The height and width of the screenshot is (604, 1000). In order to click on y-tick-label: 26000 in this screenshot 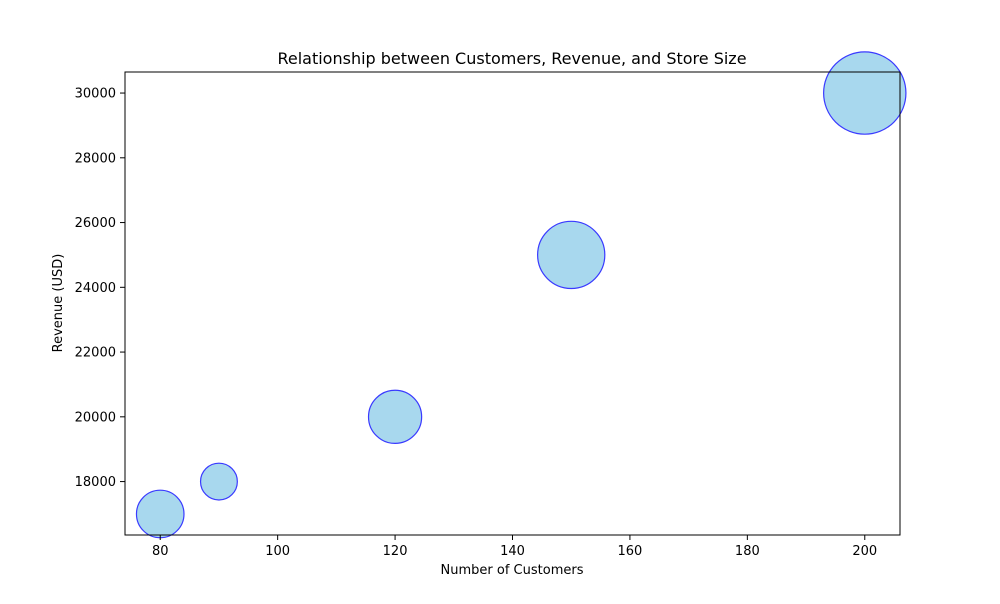, I will do `click(95, 223)`.